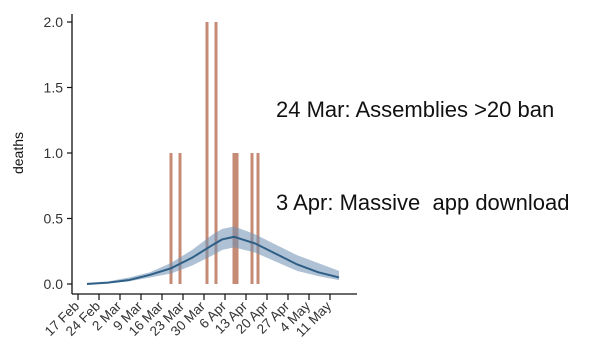  I want to click on model-line, so click(213, 260).